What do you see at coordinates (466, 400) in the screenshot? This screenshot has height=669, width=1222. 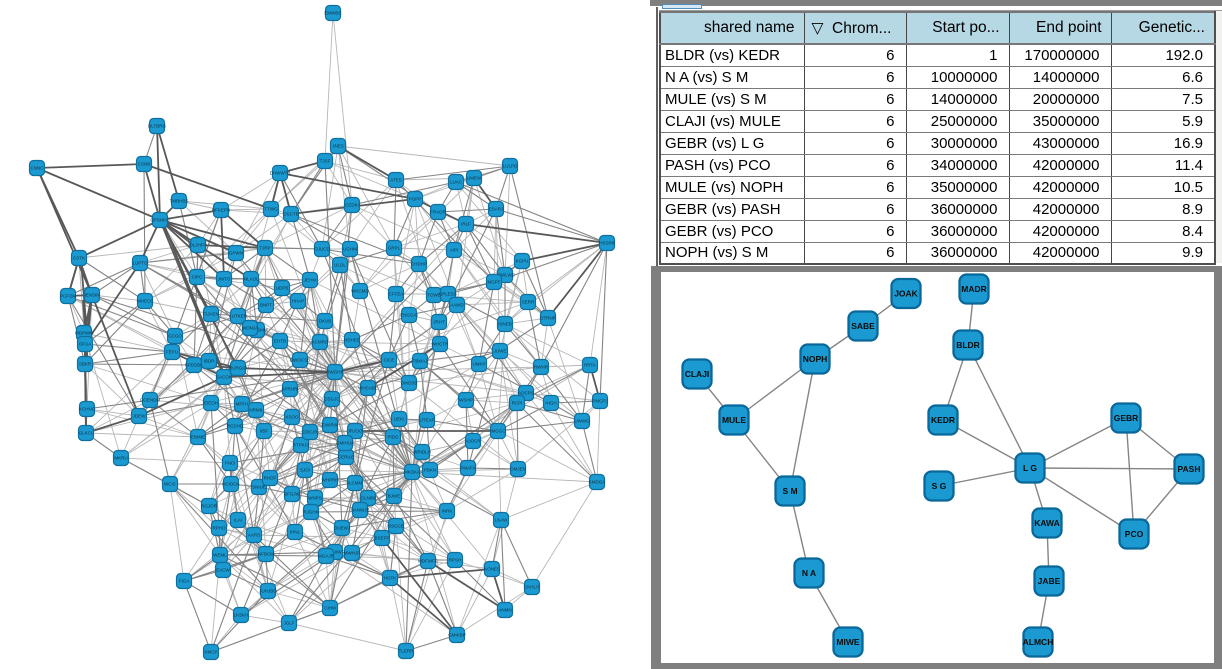 I see `svg-text: WSHP` at bounding box center [466, 400].